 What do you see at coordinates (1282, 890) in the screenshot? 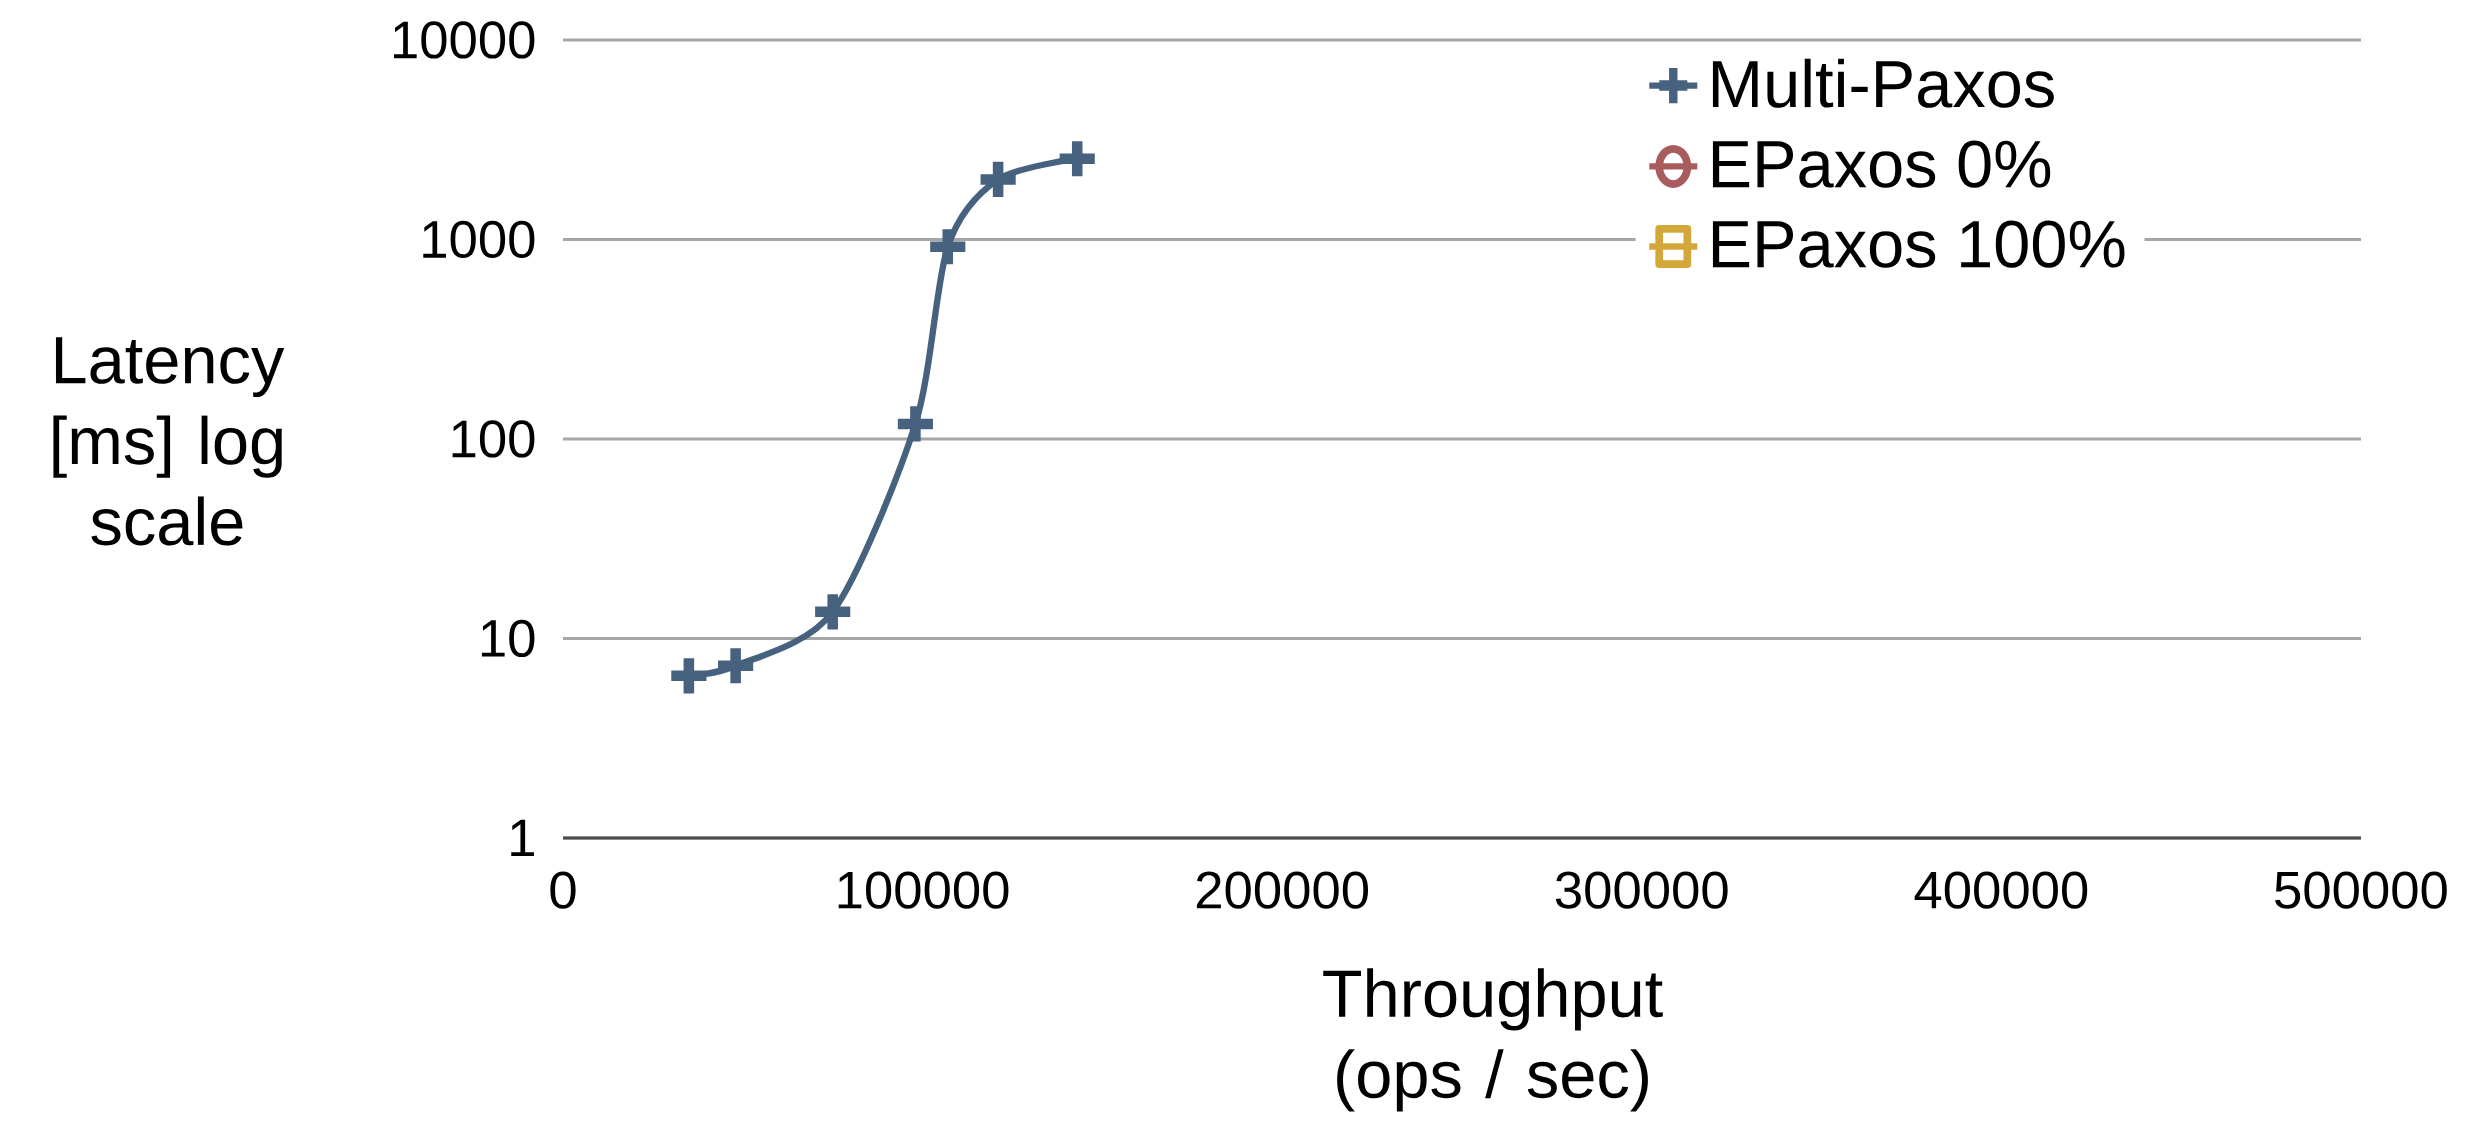
I see `x-tick-label: 200000` at bounding box center [1282, 890].